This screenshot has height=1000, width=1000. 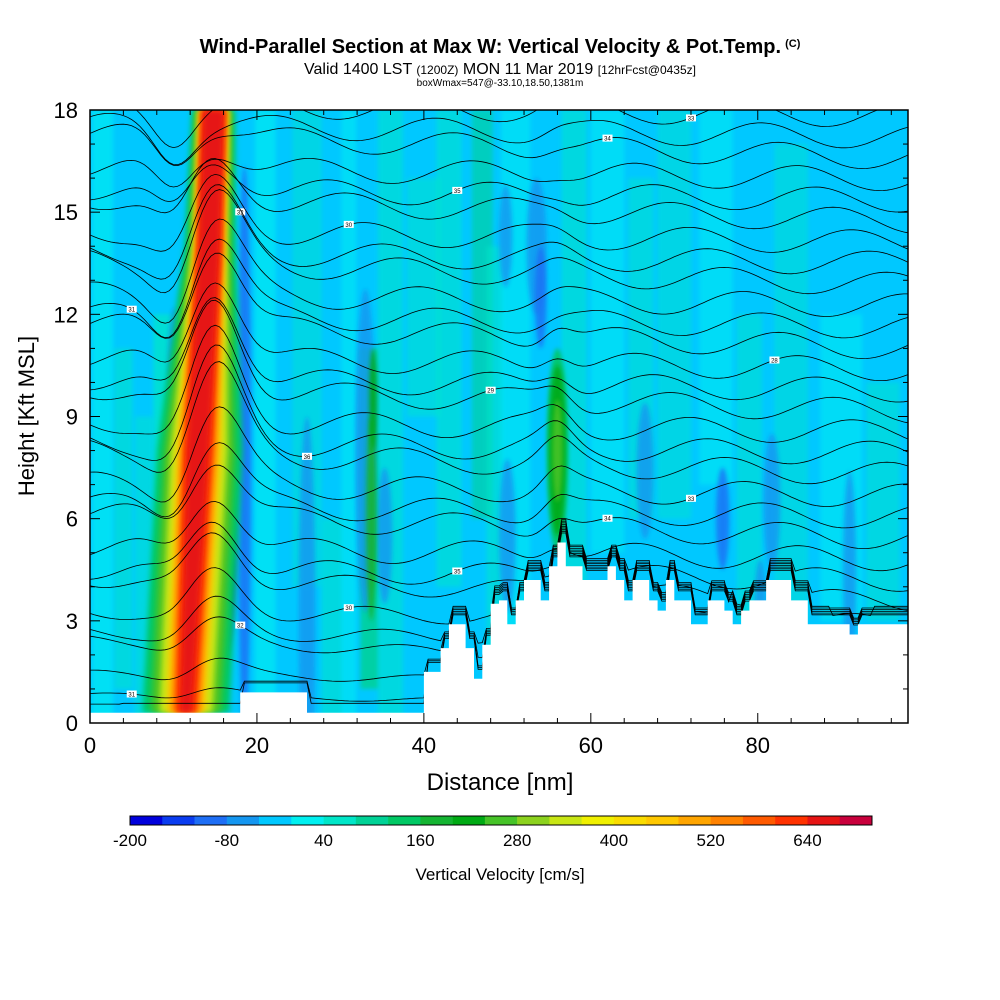 I want to click on isentrope-label: 31, so click(x=131, y=311).